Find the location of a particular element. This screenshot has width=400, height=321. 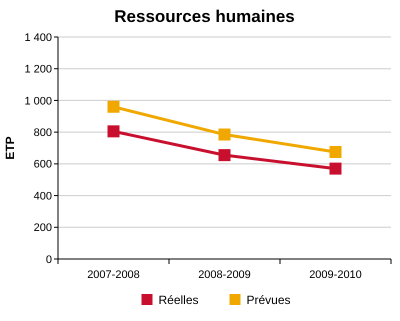

y-tick-label: 200 is located at coordinates (43, 228).